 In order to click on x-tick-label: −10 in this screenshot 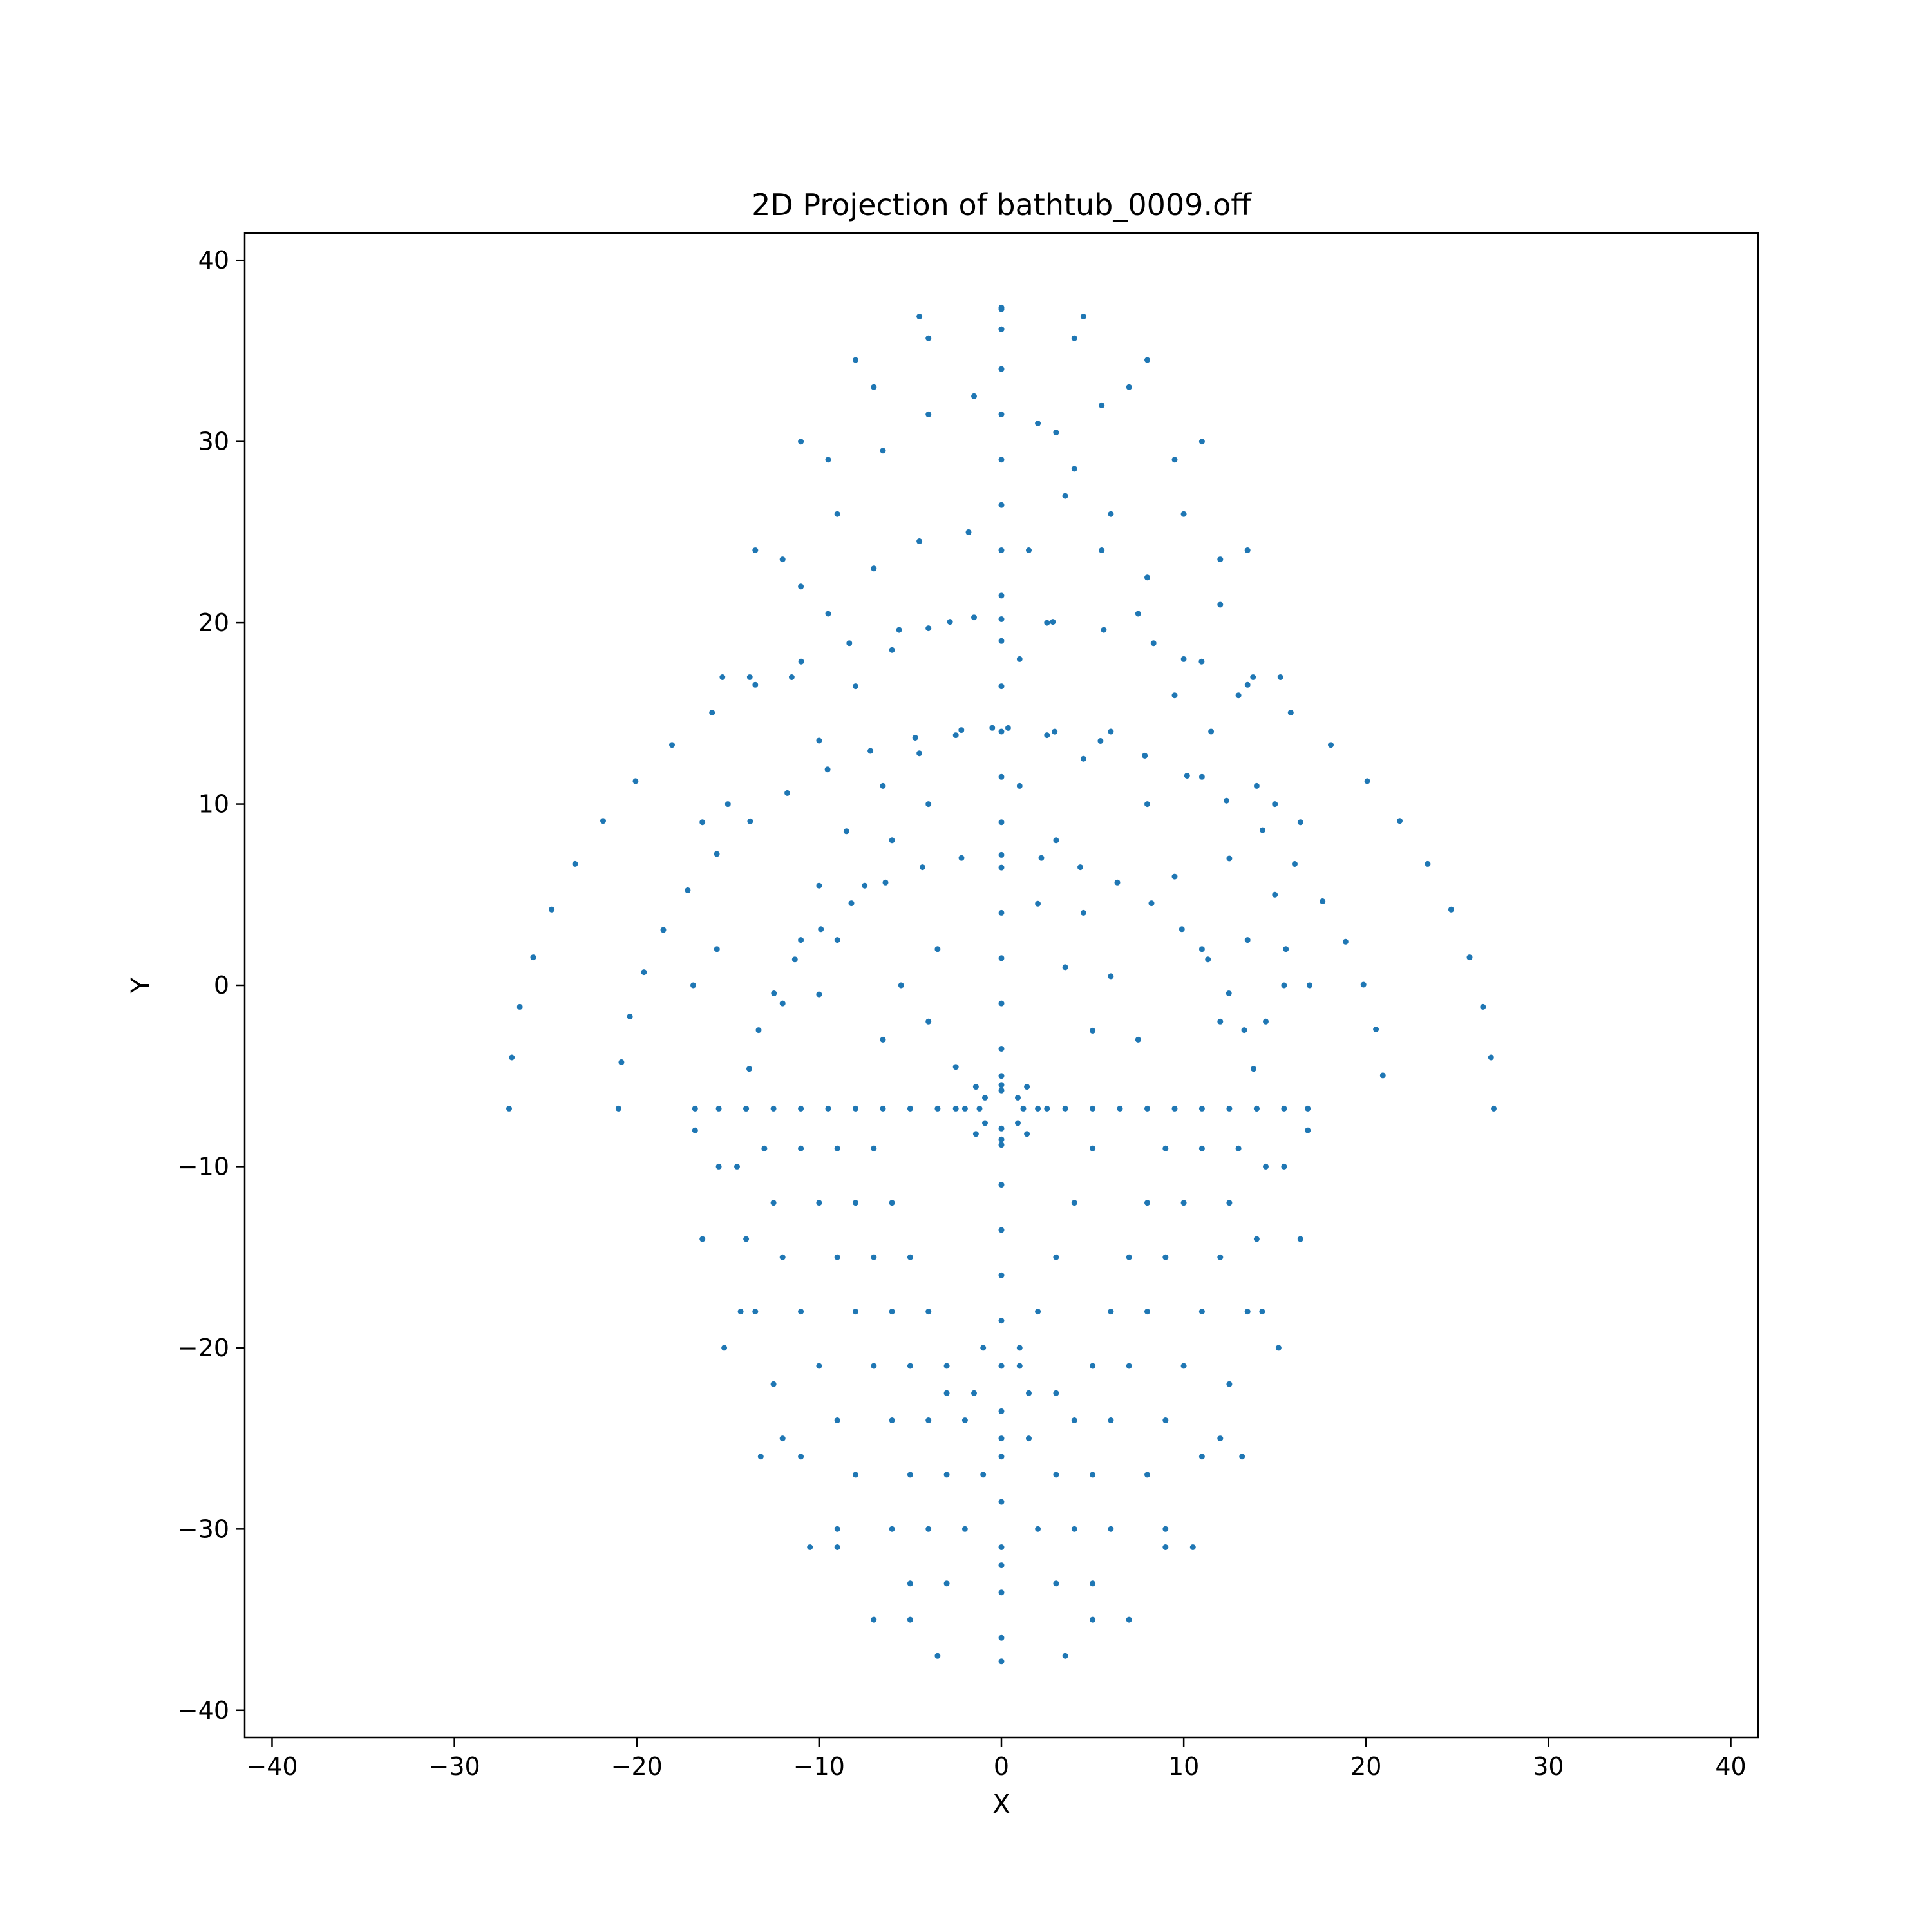, I will do `click(819, 1766)`.